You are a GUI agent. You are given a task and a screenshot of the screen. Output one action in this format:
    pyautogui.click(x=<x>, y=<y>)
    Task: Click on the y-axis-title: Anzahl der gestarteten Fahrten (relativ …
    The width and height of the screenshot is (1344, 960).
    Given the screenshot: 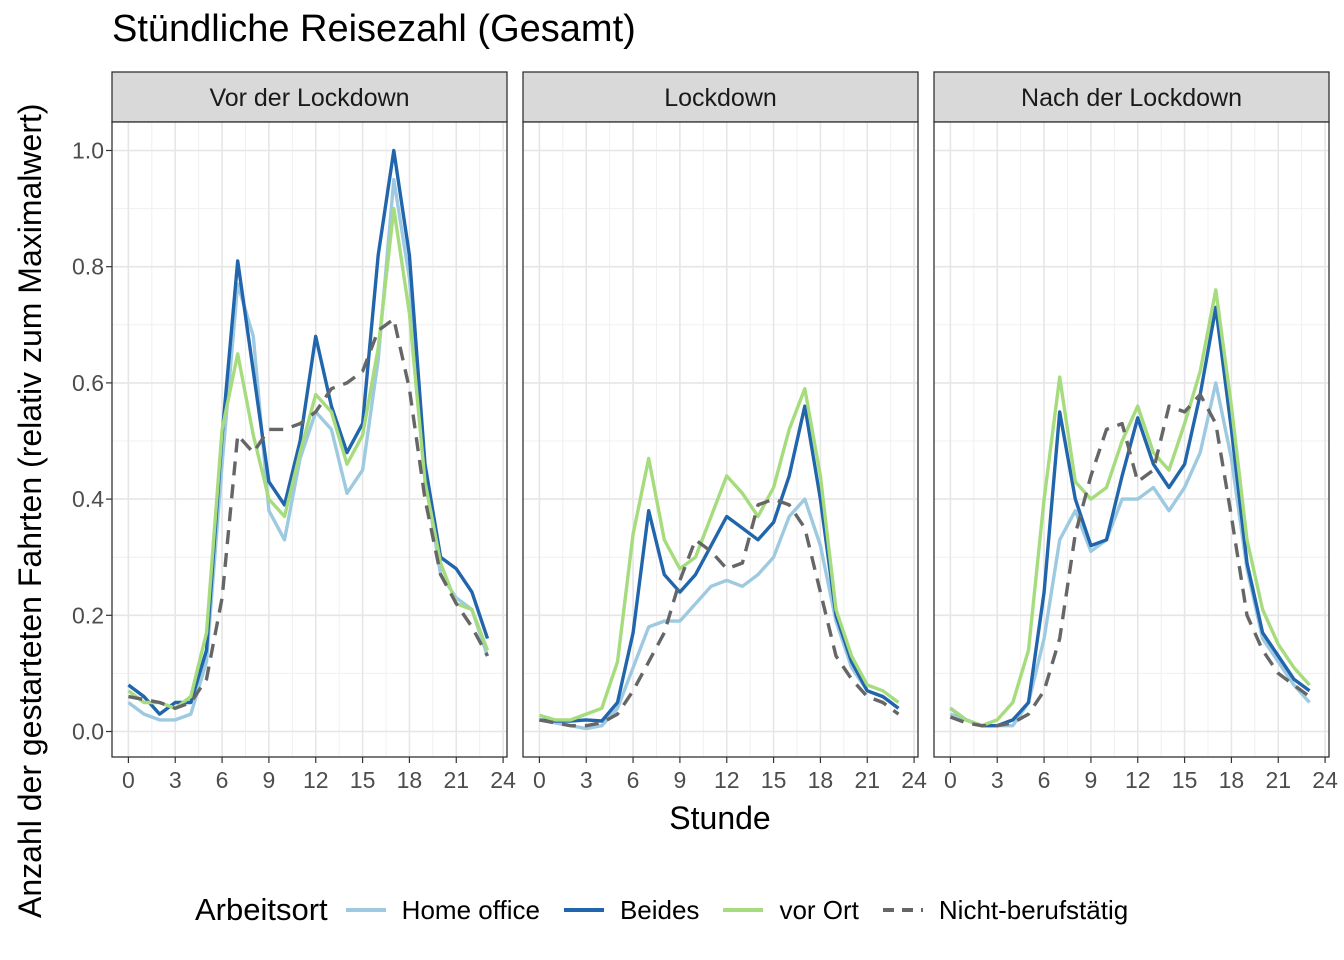 What is the action you would take?
    pyautogui.click(x=30, y=510)
    